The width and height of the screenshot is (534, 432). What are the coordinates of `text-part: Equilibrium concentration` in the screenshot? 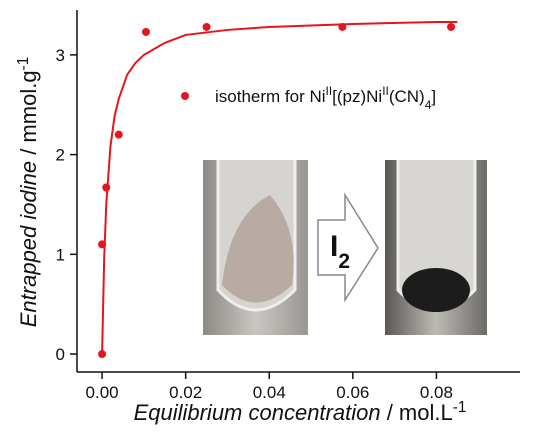 It's located at (257, 412).